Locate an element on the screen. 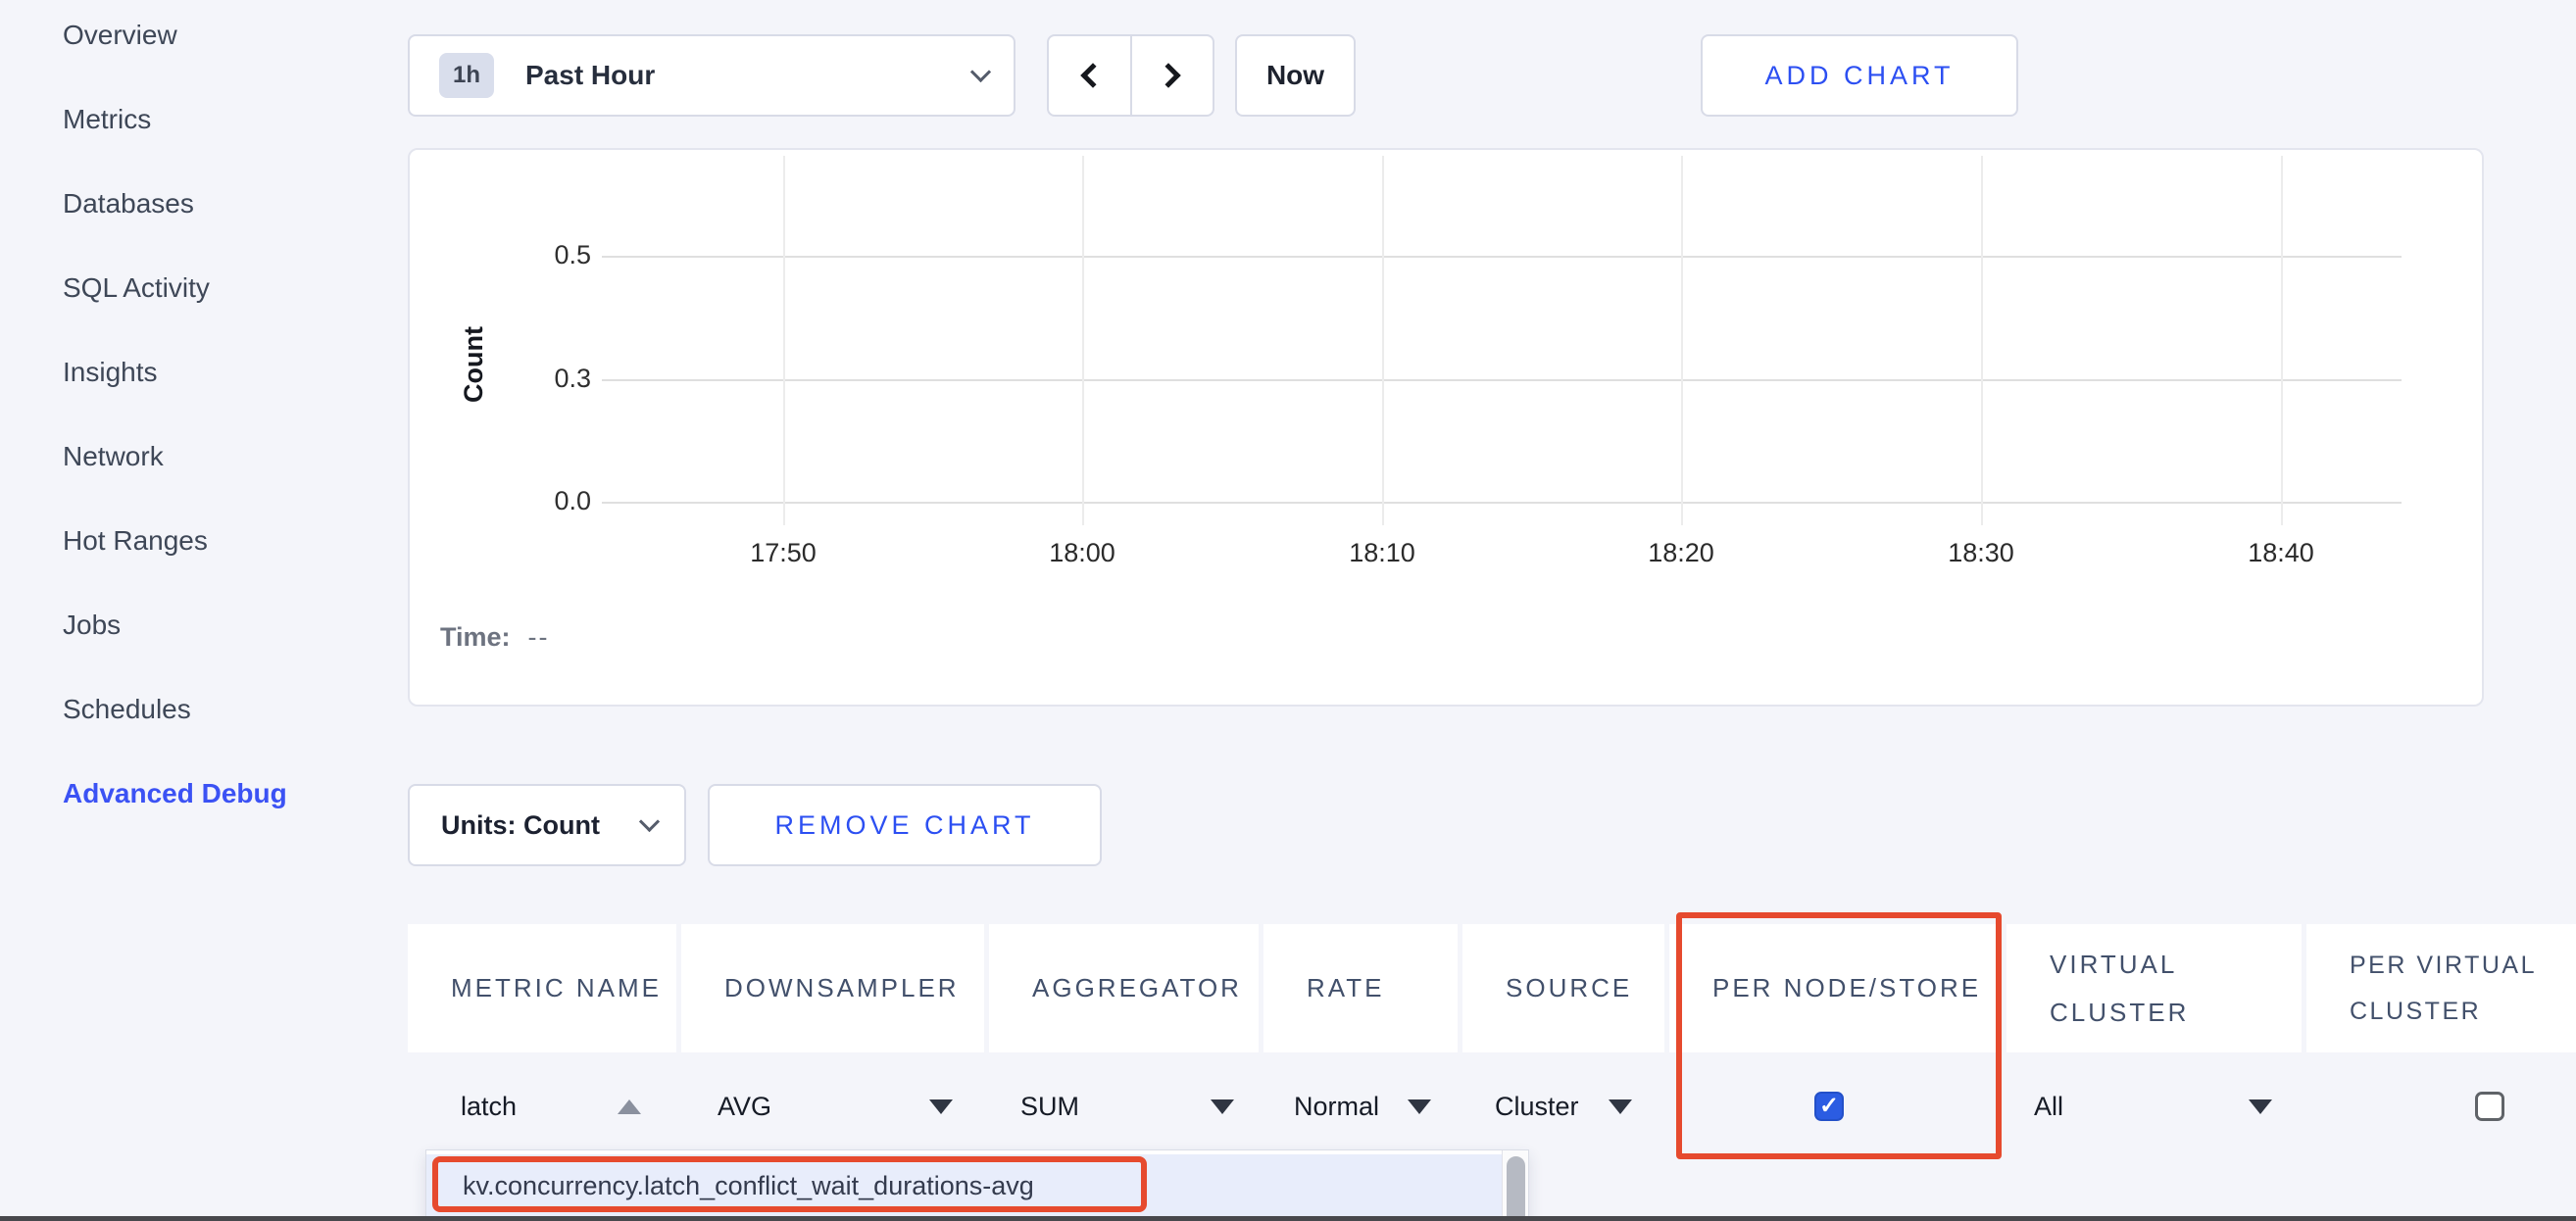 This screenshot has width=2576, height=1221. chart-hover-time-readout: Time: -- is located at coordinates (495, 637).